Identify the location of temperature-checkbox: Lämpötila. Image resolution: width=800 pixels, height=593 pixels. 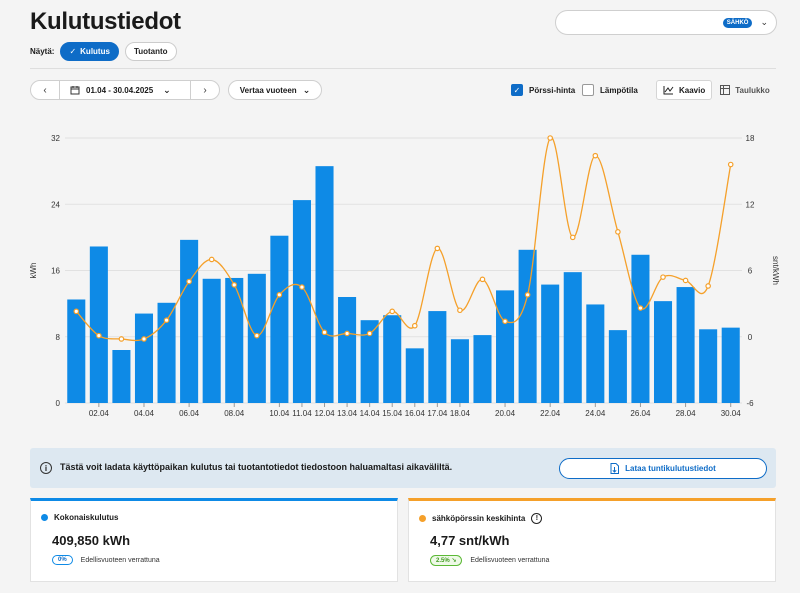
(610, 90).